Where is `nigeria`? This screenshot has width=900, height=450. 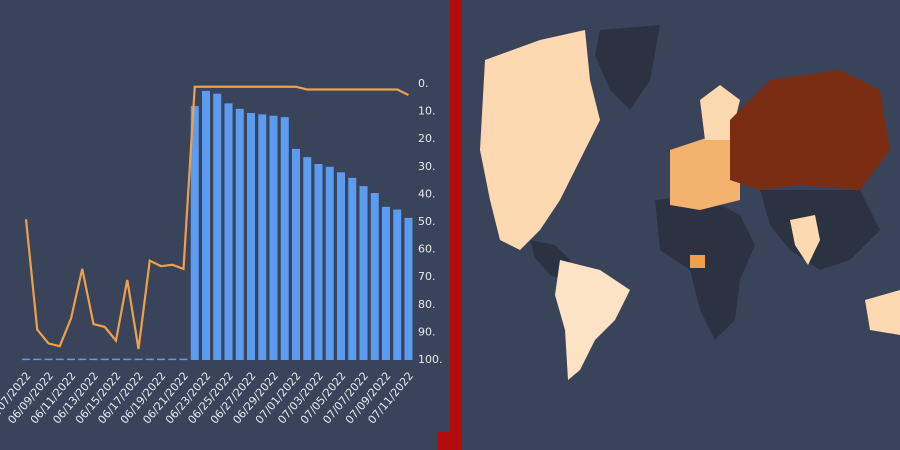 nigeria is located at coordinates (697, 261).